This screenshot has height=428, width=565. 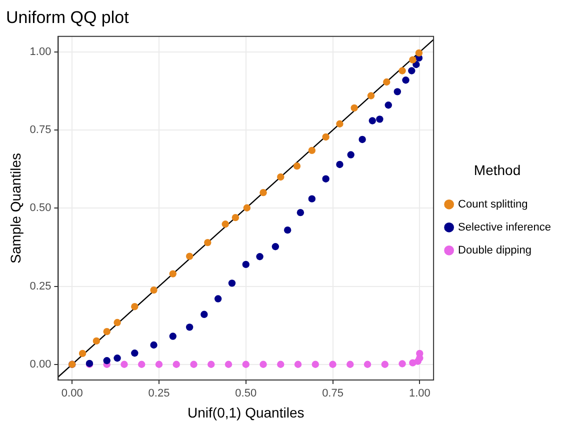 I want to click on legend-label: Selective inference, so click(x=505, y=227).